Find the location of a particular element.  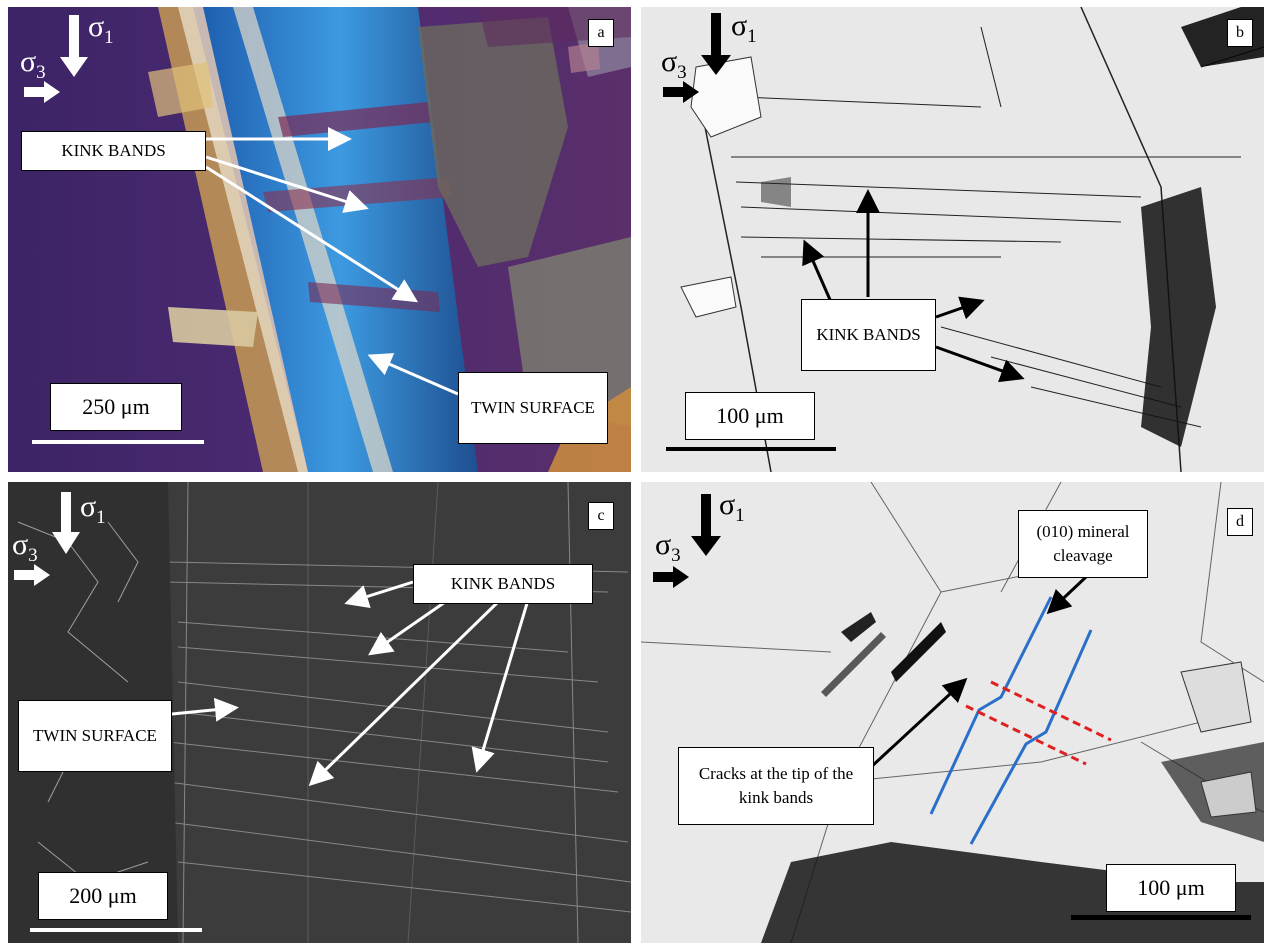

scale-label: 250 μm is located at coordinates (116, 407).